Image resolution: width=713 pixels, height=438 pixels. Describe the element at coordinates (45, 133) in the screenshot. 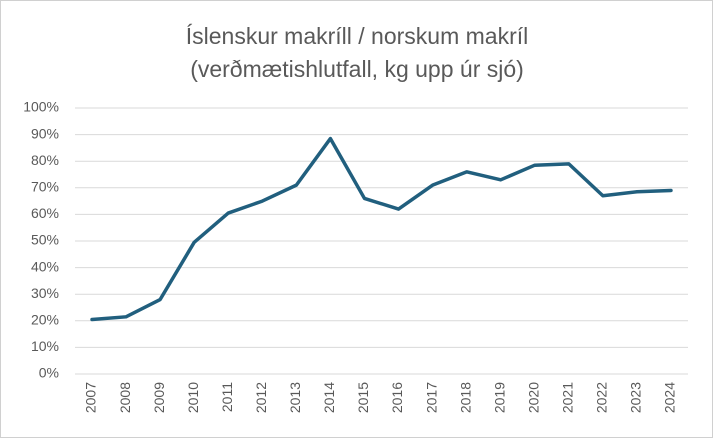

I see `y-tick-label: 90%` at that location.